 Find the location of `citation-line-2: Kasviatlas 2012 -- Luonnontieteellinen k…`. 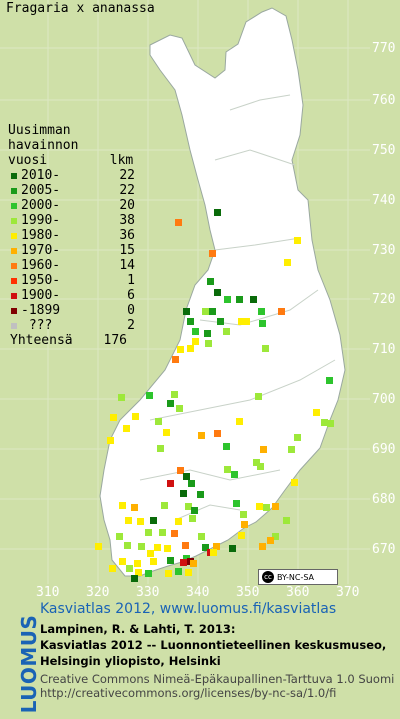

citation-line-2: Kasviatlas 2012 -- Luonnontieteellinen k… is located at coordinates (213, 645).